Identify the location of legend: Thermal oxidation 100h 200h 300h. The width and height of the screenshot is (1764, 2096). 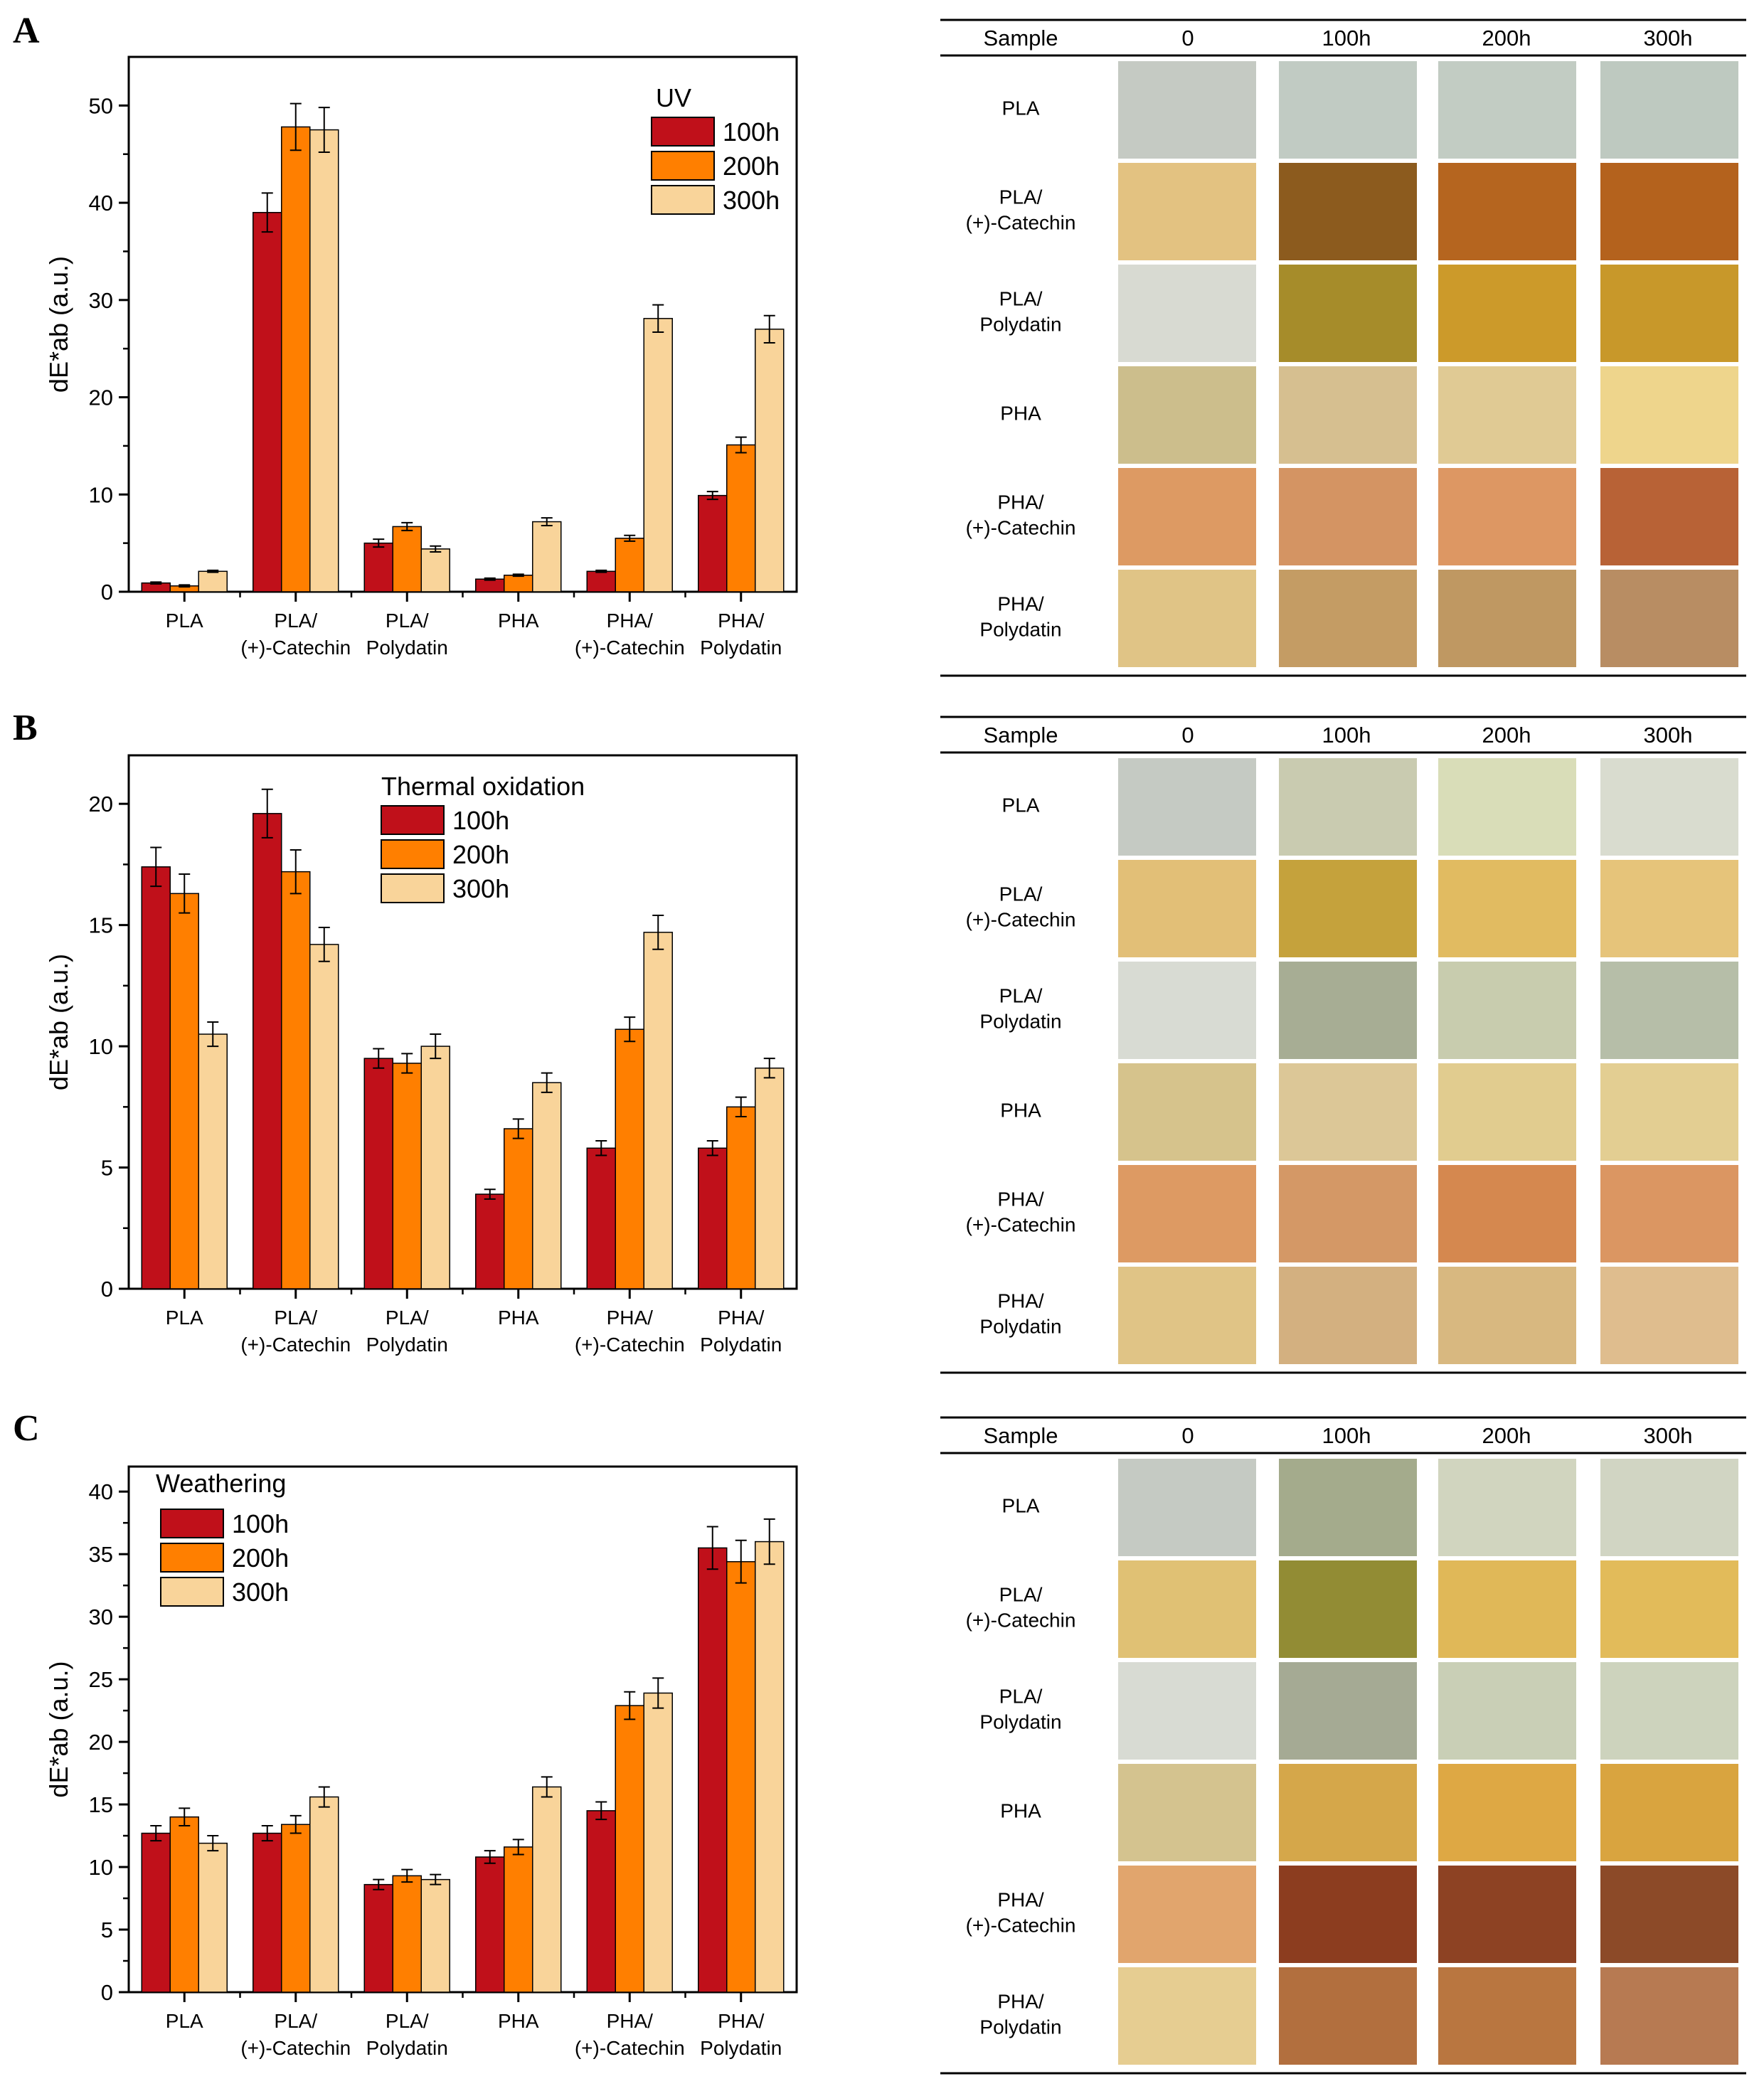
(483, 837).